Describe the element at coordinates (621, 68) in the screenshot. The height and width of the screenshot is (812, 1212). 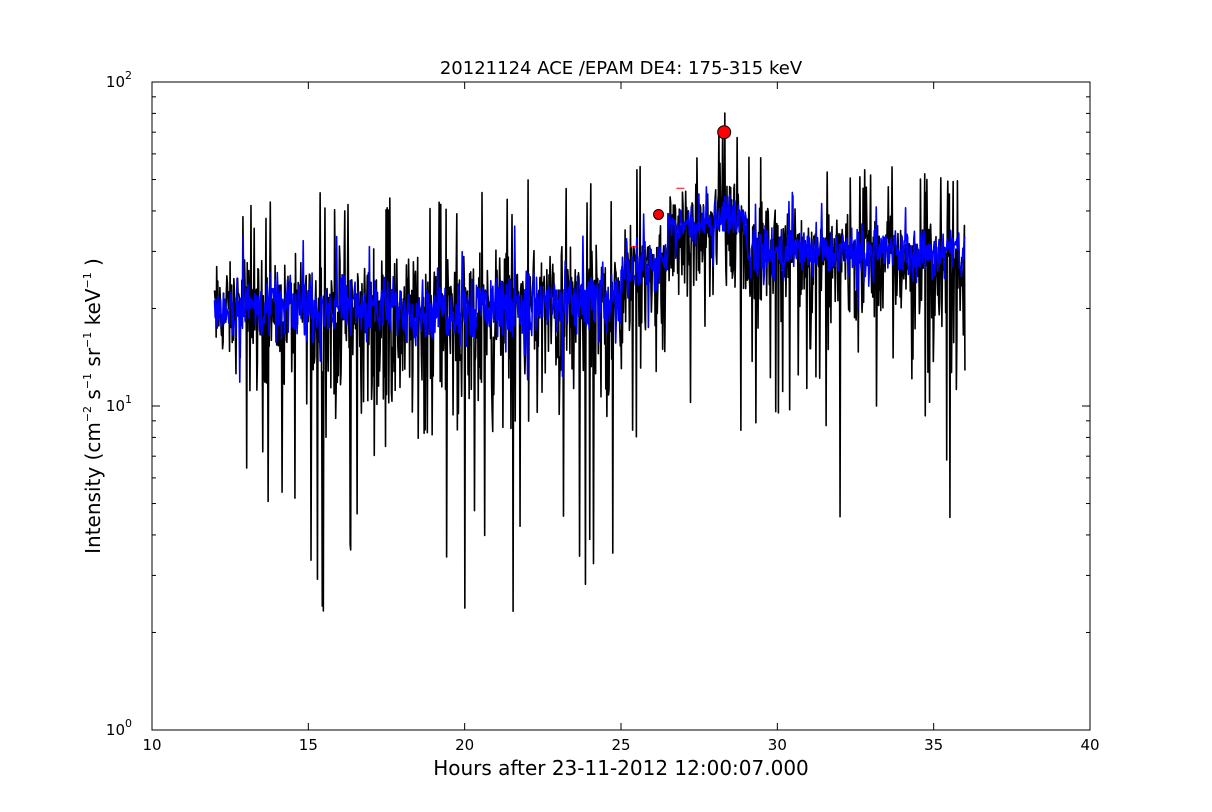
I see `chart-title: 20121124 ACE /EPAM DE4: 175-315 keV` at that location.